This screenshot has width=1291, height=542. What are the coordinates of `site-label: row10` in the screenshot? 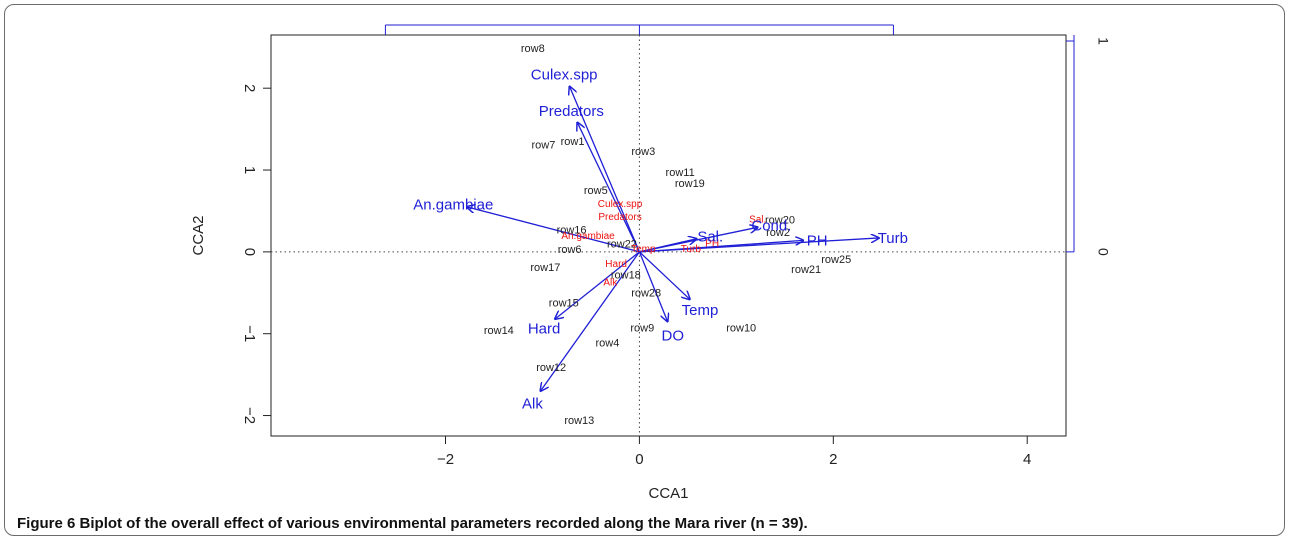 It's located at (741, 329).